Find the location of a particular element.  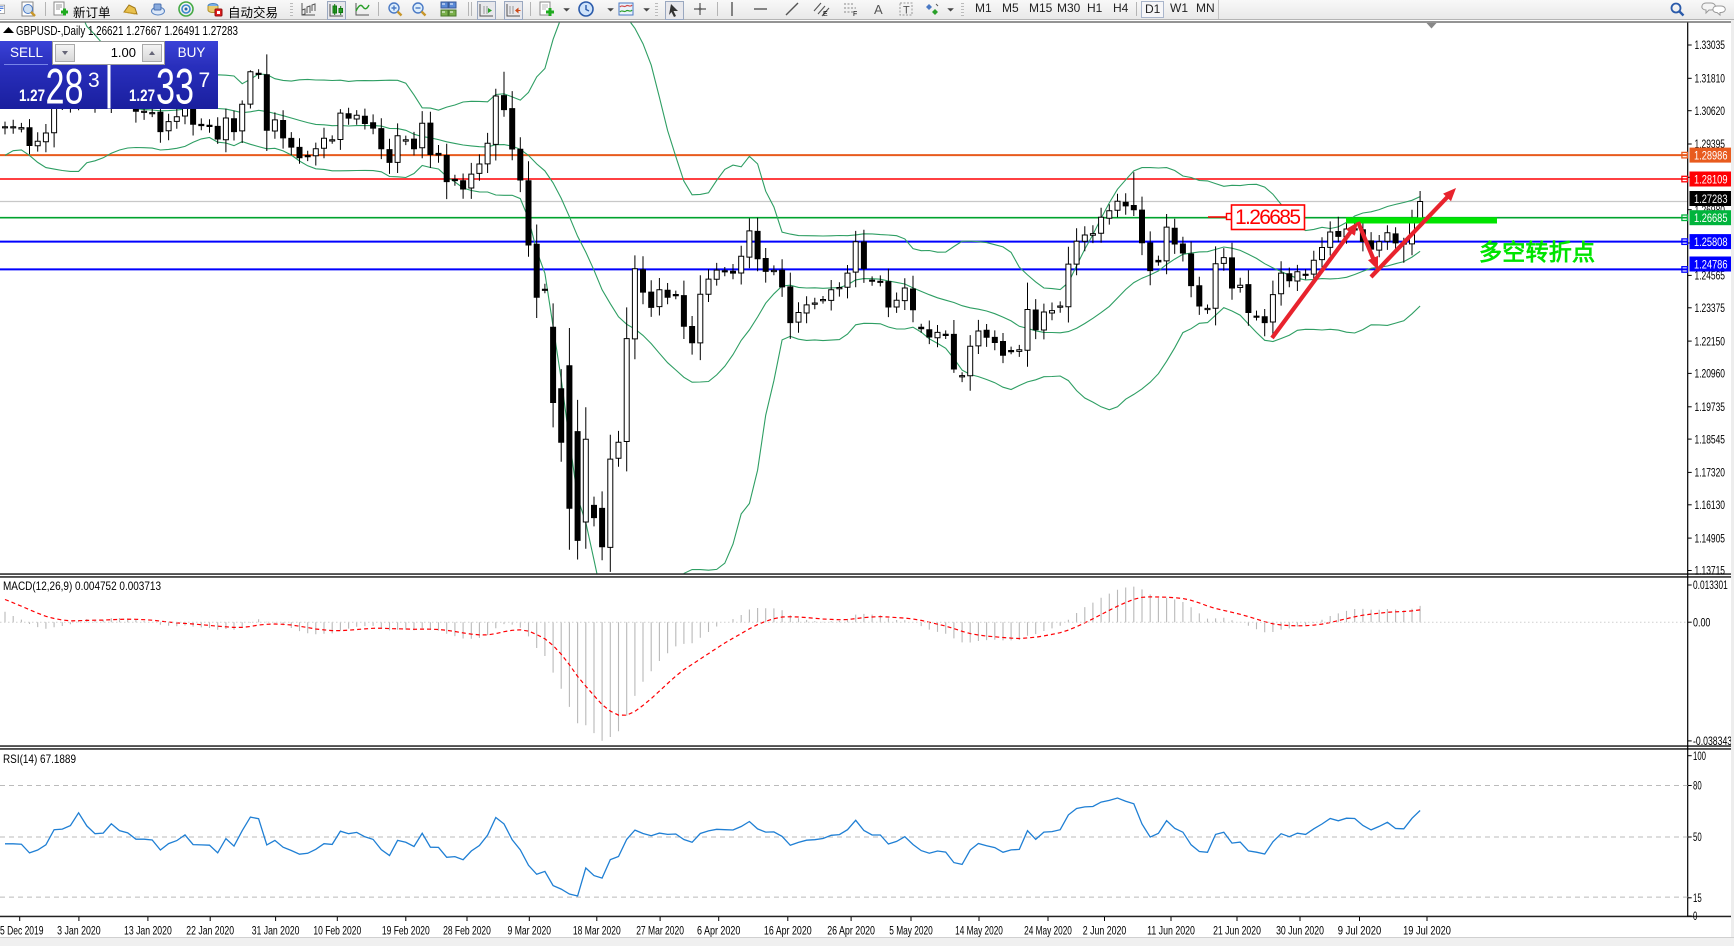

svg-text: 1.25808 is located at coordinates (1711, 242).